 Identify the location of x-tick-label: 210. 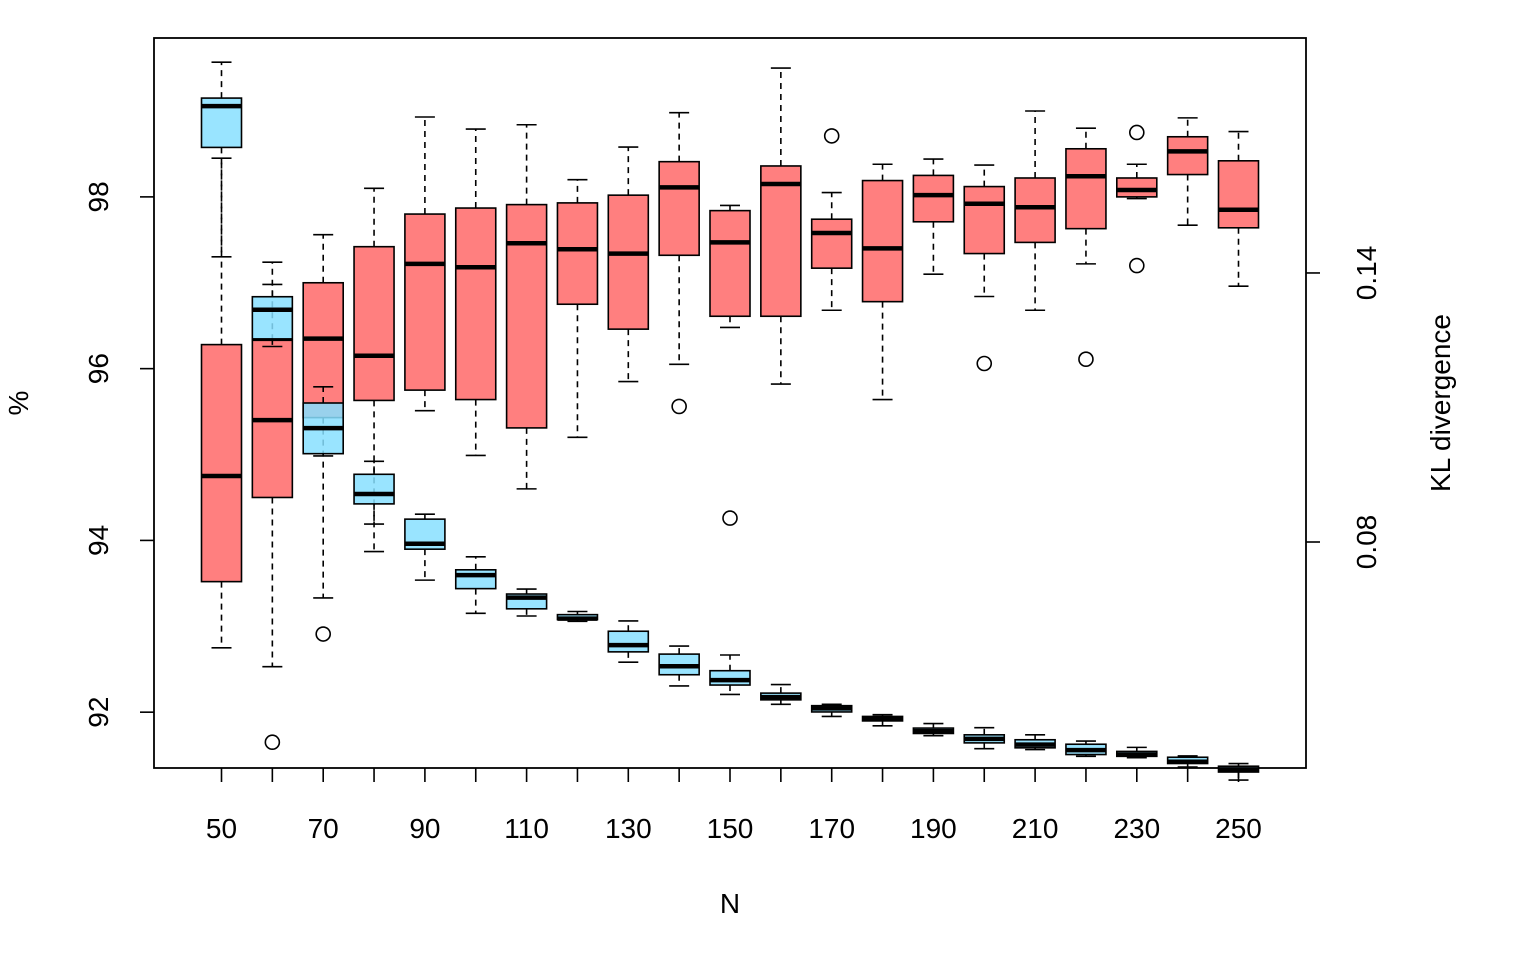
(1035, 828).